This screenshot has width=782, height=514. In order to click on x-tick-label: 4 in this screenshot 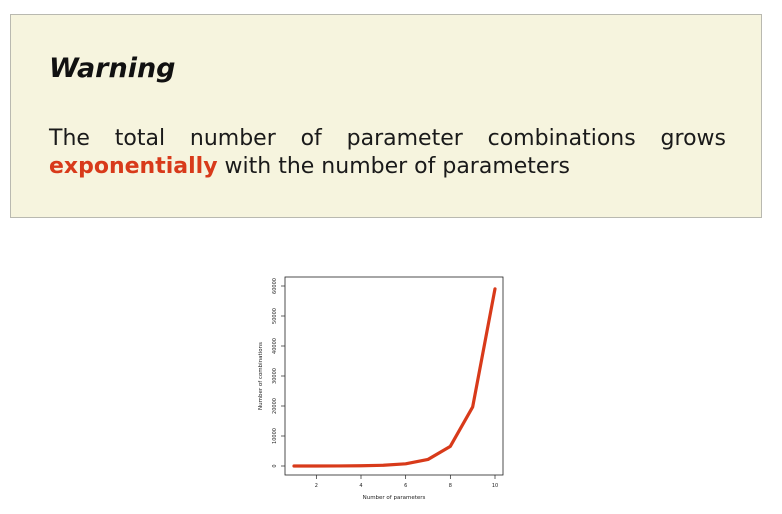, I will do `click(360, 486)`.